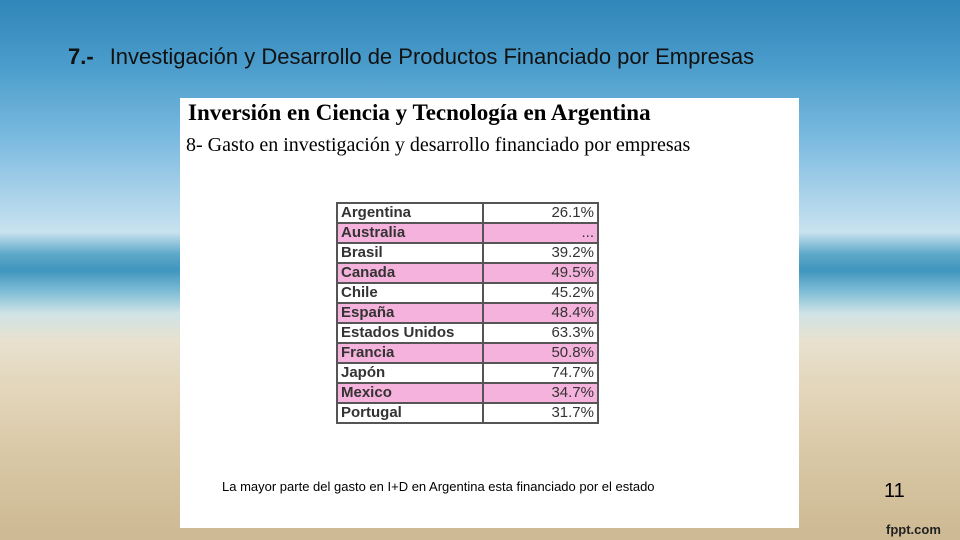 The image size is (960, 540). Describe the element at coordinates (540, 313) in the screenshot. I see `value-cell: 48.4%` at that location.